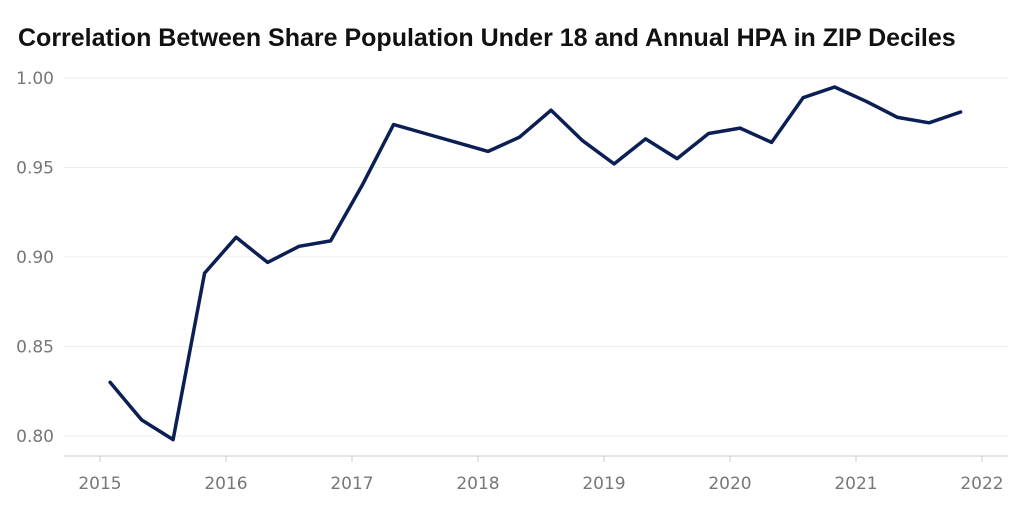 This screenshot has width=1024, height=512. What do you see at coordinates (225, 484) in the screenshot?
I see `x-tick-label: 2016` at bounding box center [225, 484].